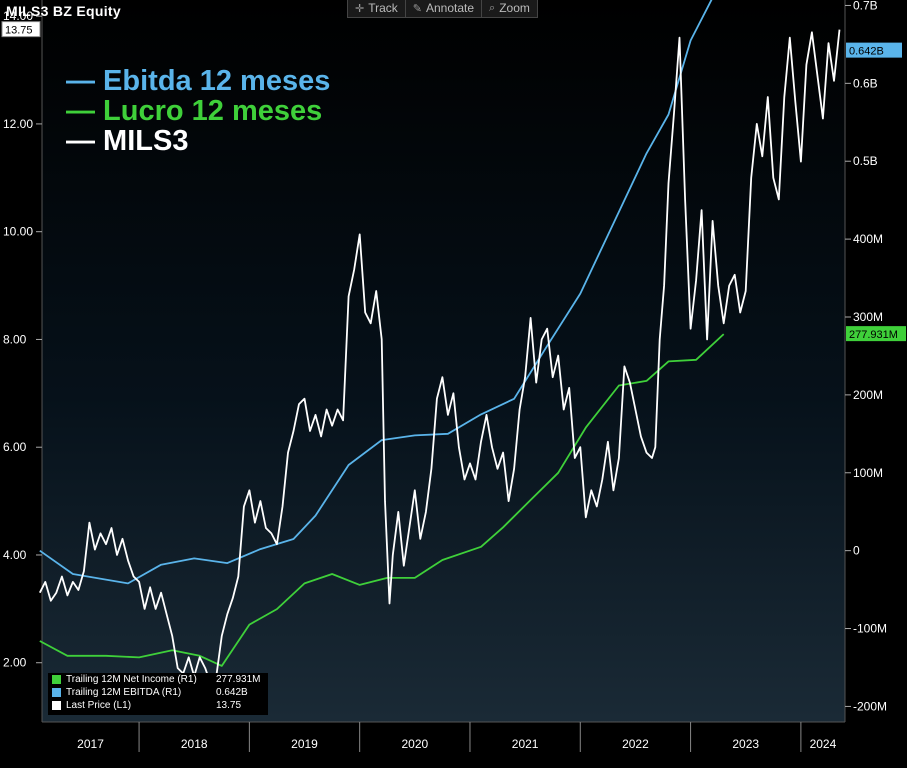 This screenshot has height=768, width=907. I want to click on left-tick-label: 12.00, so click(18, 124).